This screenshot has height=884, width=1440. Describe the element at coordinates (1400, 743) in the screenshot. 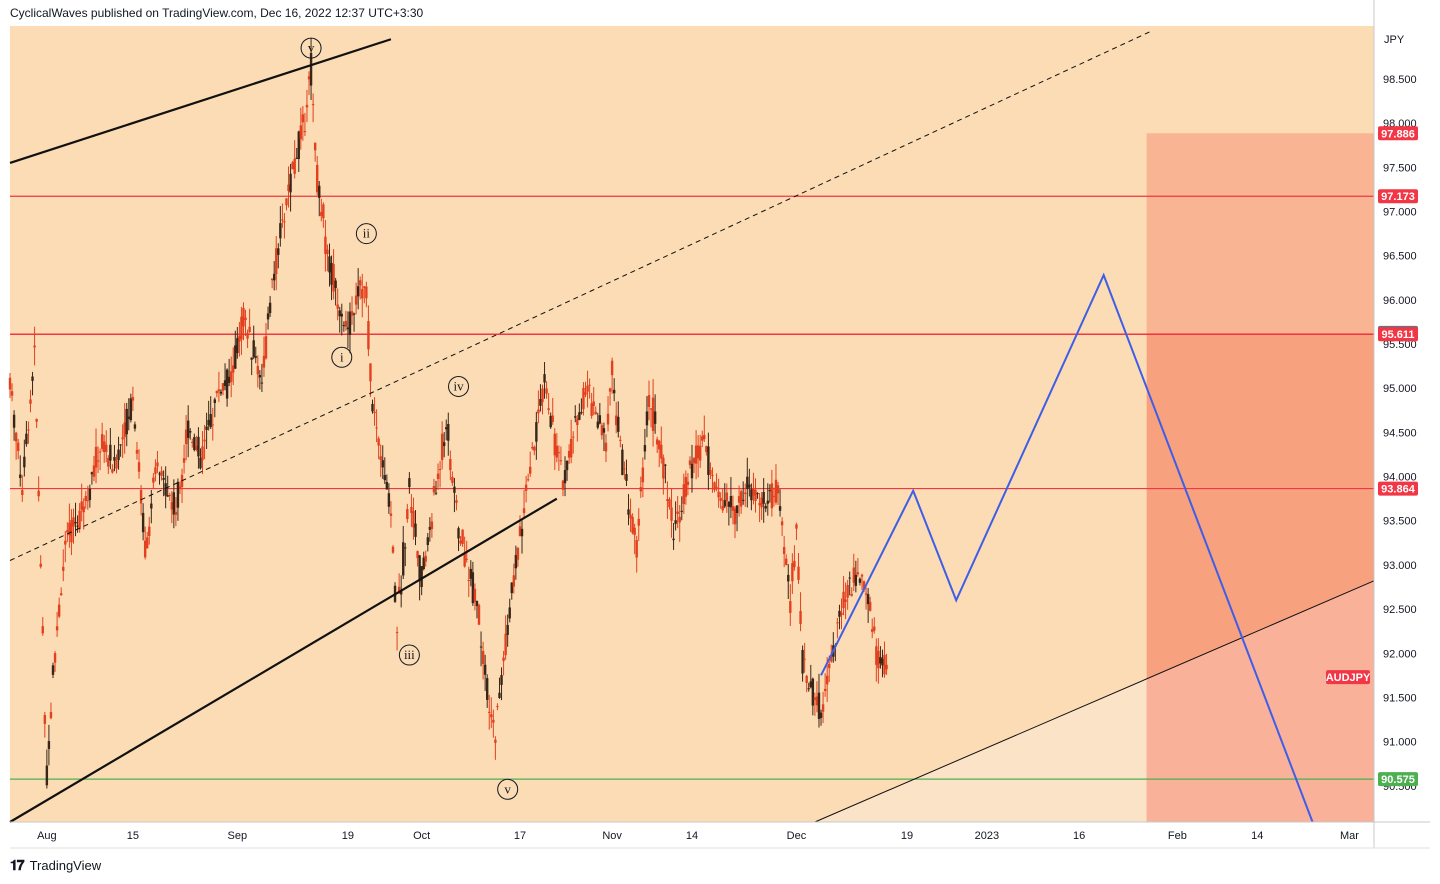

I see `y-tick-label: 91.000` at that location.